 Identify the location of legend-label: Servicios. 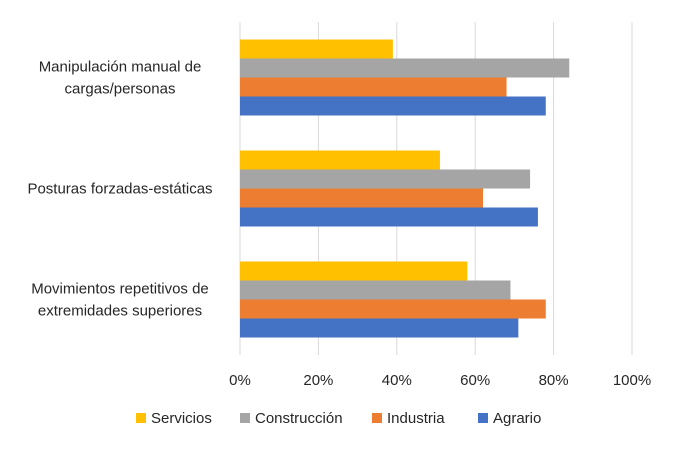
(181, 418).